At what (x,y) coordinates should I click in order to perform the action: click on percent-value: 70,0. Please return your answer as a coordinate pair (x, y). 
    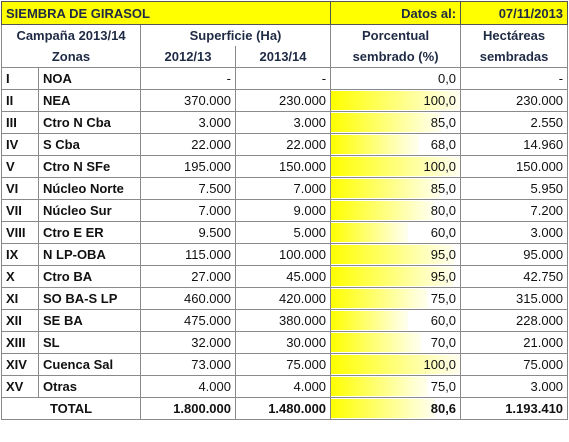
    Looking at the image, I should click on (443, 342).